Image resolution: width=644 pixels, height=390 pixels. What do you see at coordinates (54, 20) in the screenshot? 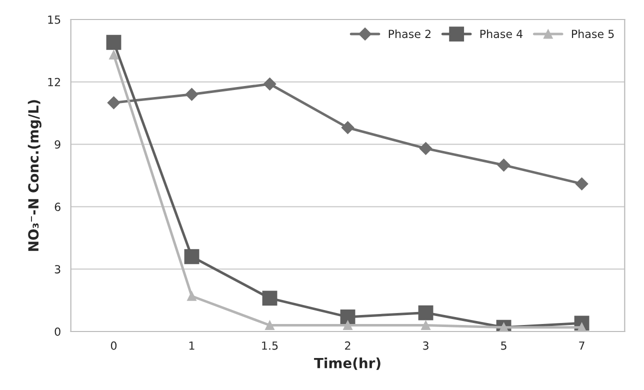
I see `y-tick-label: 15` at bounding box center [54, 20].